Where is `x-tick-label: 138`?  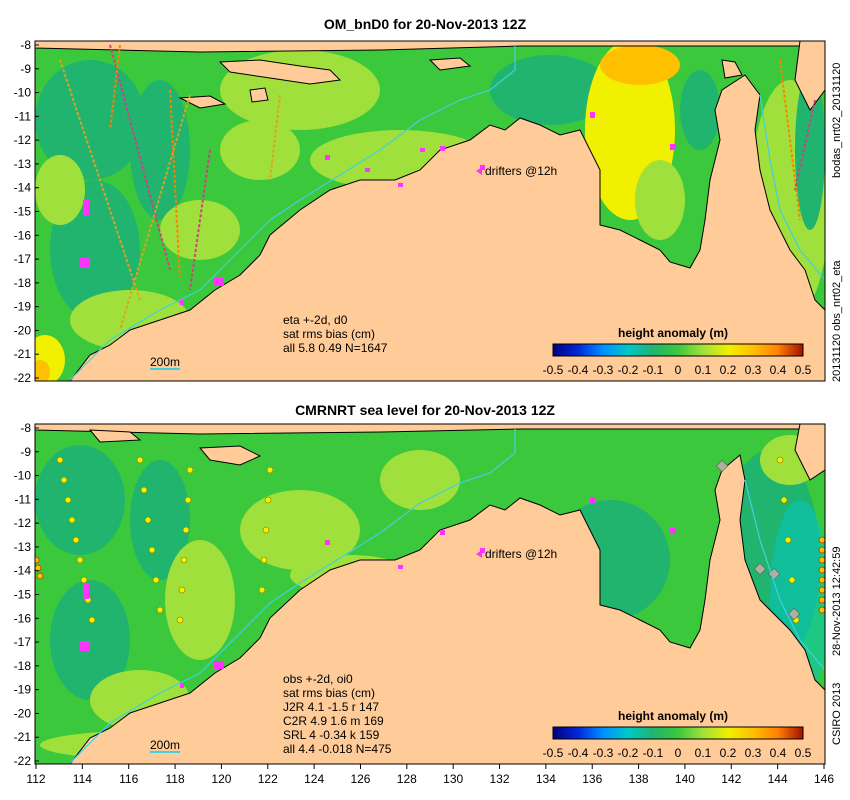 x-tick-label: 138 is located at coordinates (639, 779).